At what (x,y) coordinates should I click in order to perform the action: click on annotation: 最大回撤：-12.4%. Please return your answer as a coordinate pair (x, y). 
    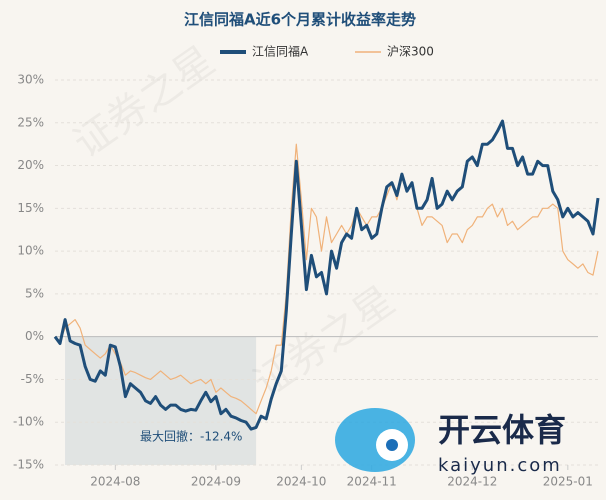
    Looking at the image, I should click on (191, 436).